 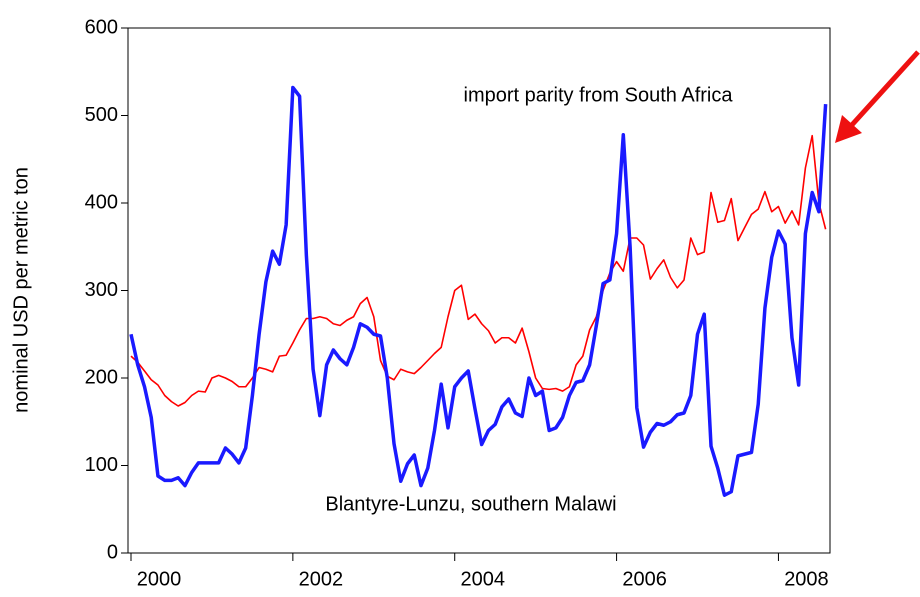 I want to click on y-tick-label: 0, so click(x=112, y=552).